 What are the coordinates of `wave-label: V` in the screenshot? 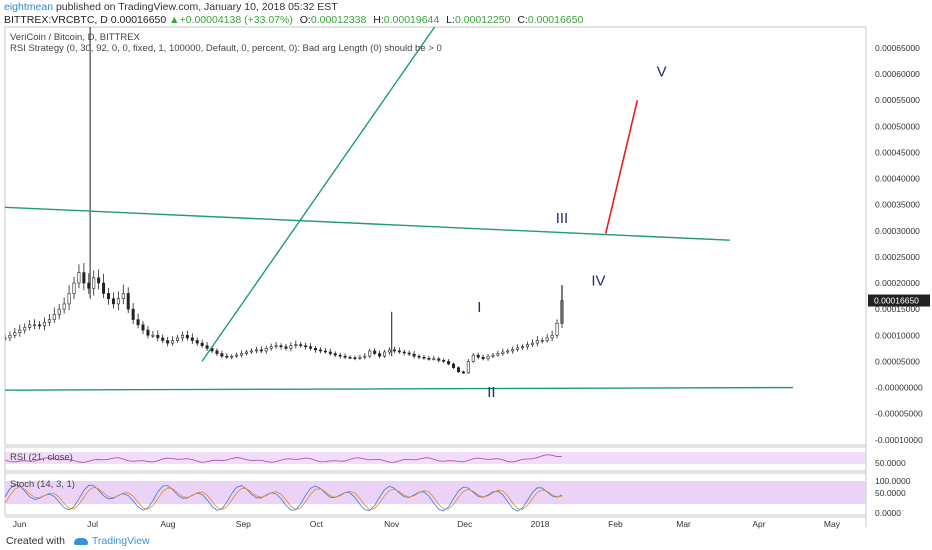 It's located at (662, 72).